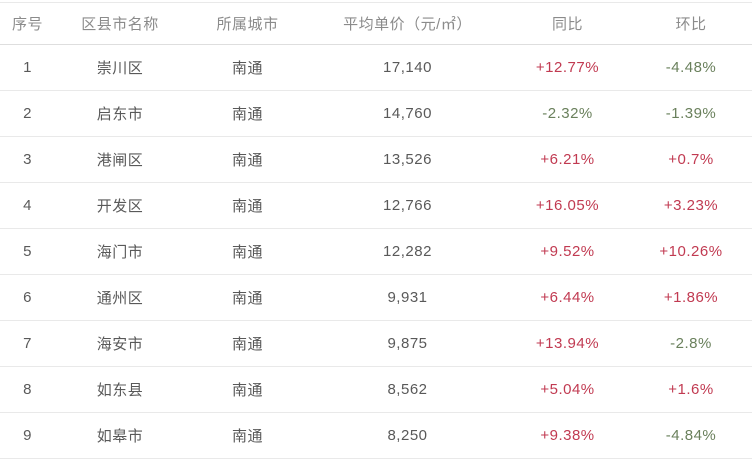  I want to click on cell-district: 如东县, so click(120, 390).